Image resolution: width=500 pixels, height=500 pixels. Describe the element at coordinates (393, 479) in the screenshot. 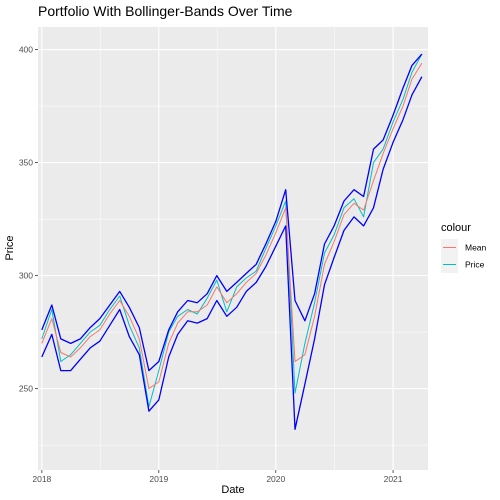

I see `x-tick-label: 2021` at that location.